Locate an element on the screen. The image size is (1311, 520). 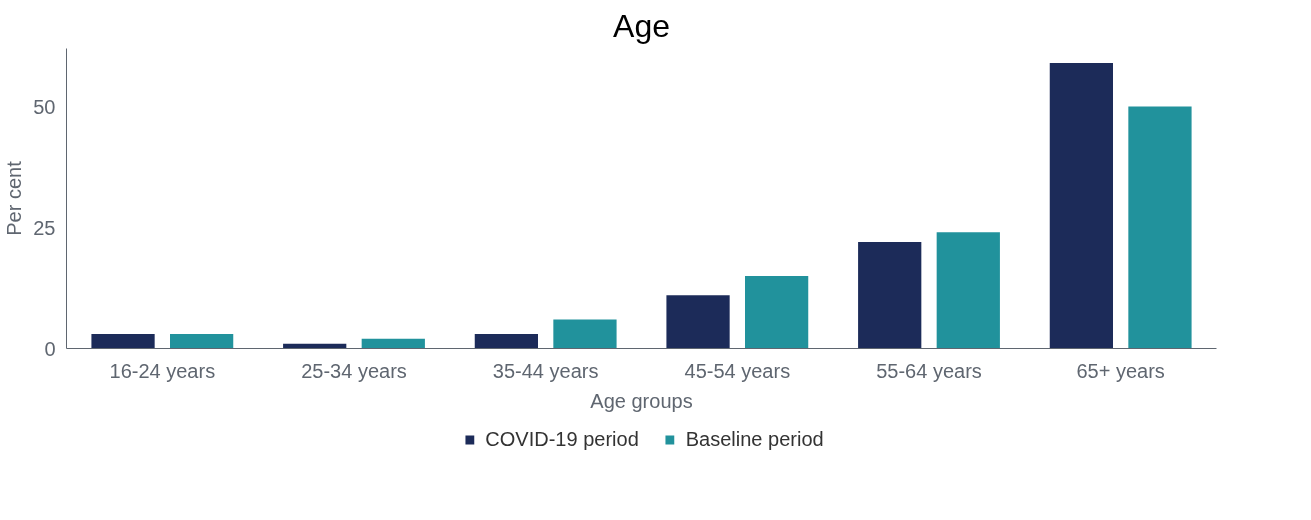
y-tick-label: 25 is located at coordinates (44, 227).